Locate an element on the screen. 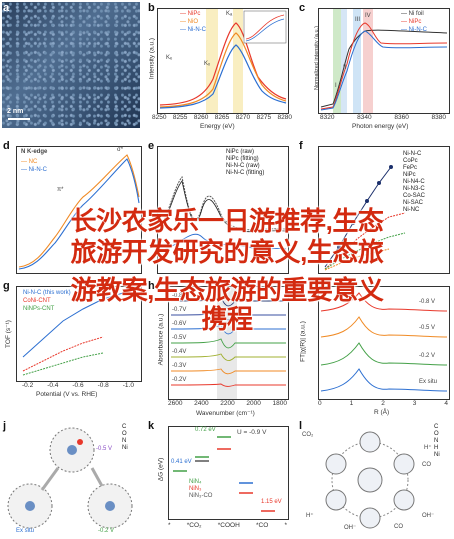 This screenshot has width=454, height=539. panel-i-label: i is located at coordinates (301, 286).